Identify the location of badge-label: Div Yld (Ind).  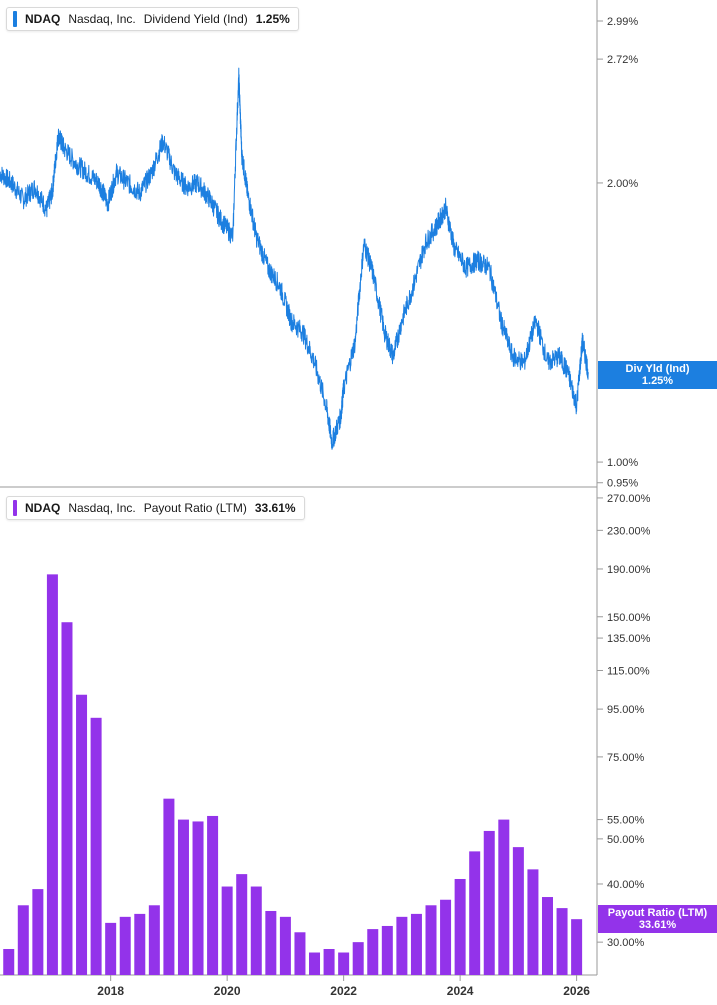
(657, 369).